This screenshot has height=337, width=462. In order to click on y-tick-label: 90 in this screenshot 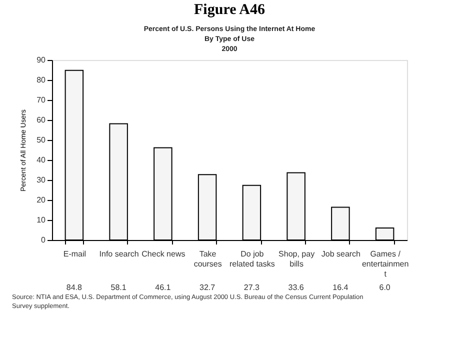, I will do `click(41, 60)`.